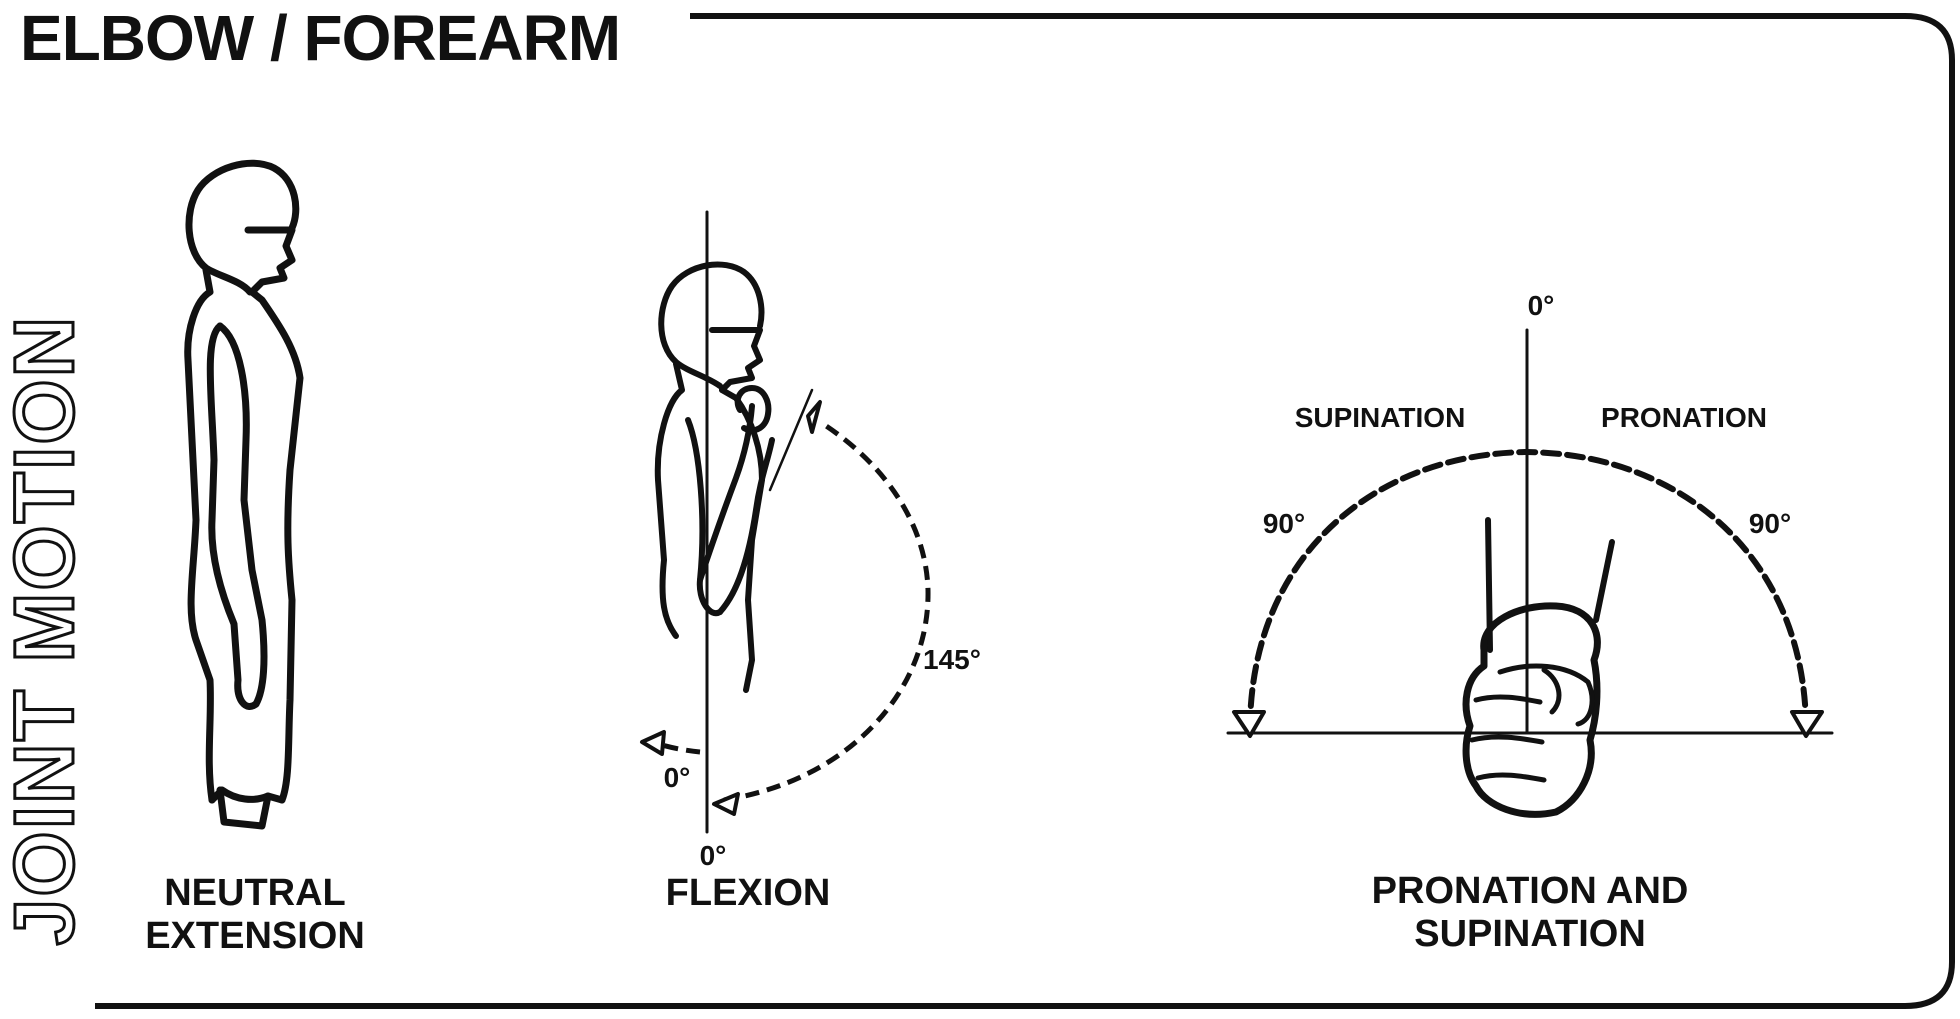 The width and height of the screenshot is (1960, 1019). I want to click on neutral-head, so click(242, 227).